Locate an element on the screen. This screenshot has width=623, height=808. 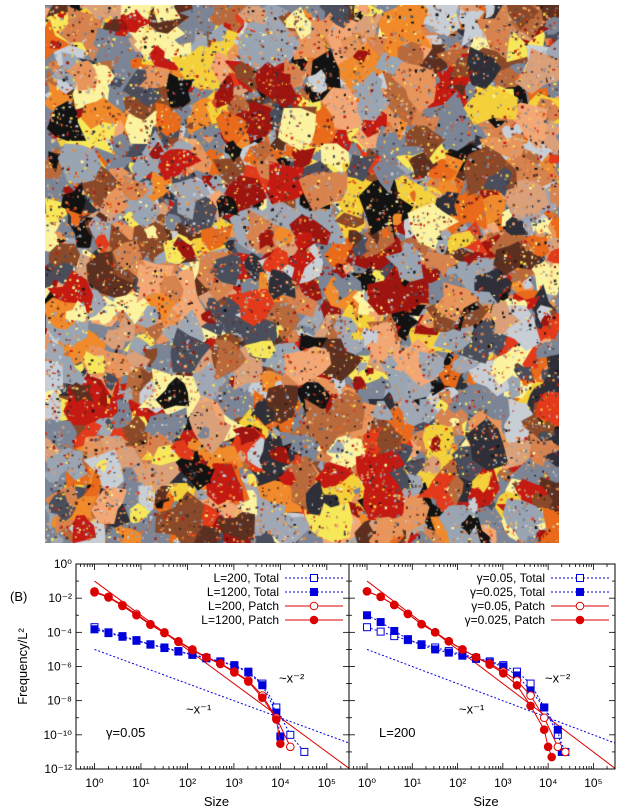
x-tick-label: 10³ is located at coordinates (502, 783).